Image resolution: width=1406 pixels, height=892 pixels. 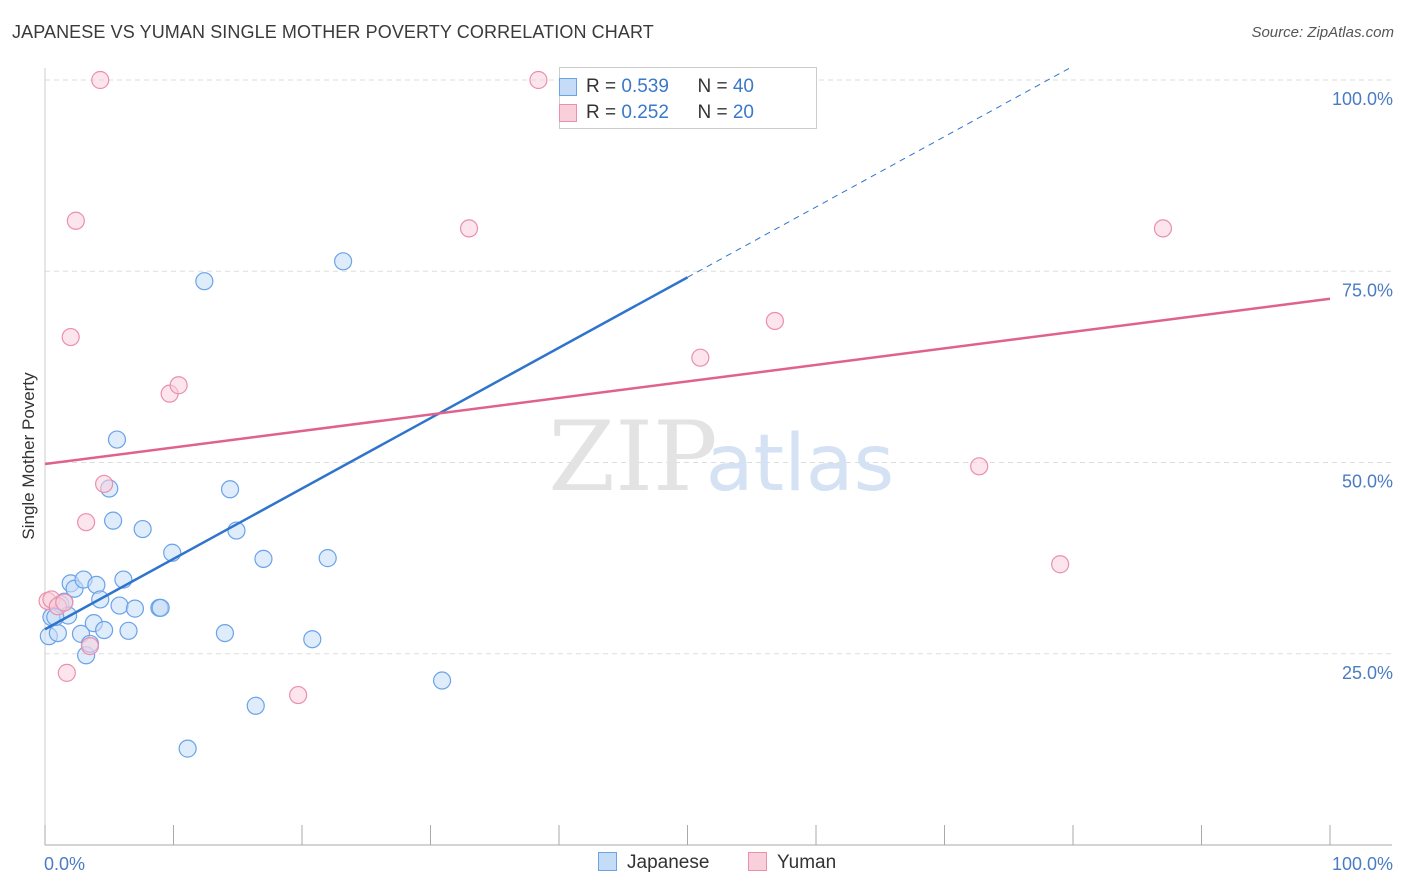 What do you see at coordinates (645, 86) in the screenshot?
I see `r-value-japanese: 0.539` at bounding box center [645, 86].